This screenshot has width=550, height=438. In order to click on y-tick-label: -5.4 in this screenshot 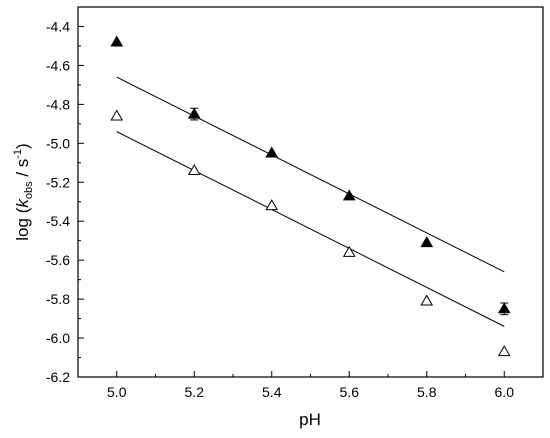, I will do `click(58, 221)`.